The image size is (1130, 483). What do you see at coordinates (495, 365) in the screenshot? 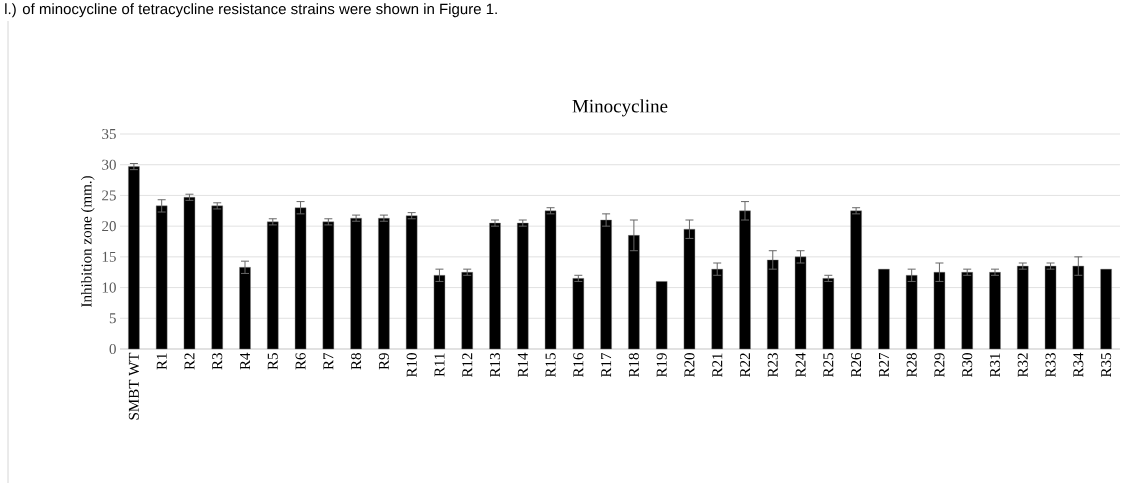
I see `x-tick-label: R13` at bounding box center [495, 365].